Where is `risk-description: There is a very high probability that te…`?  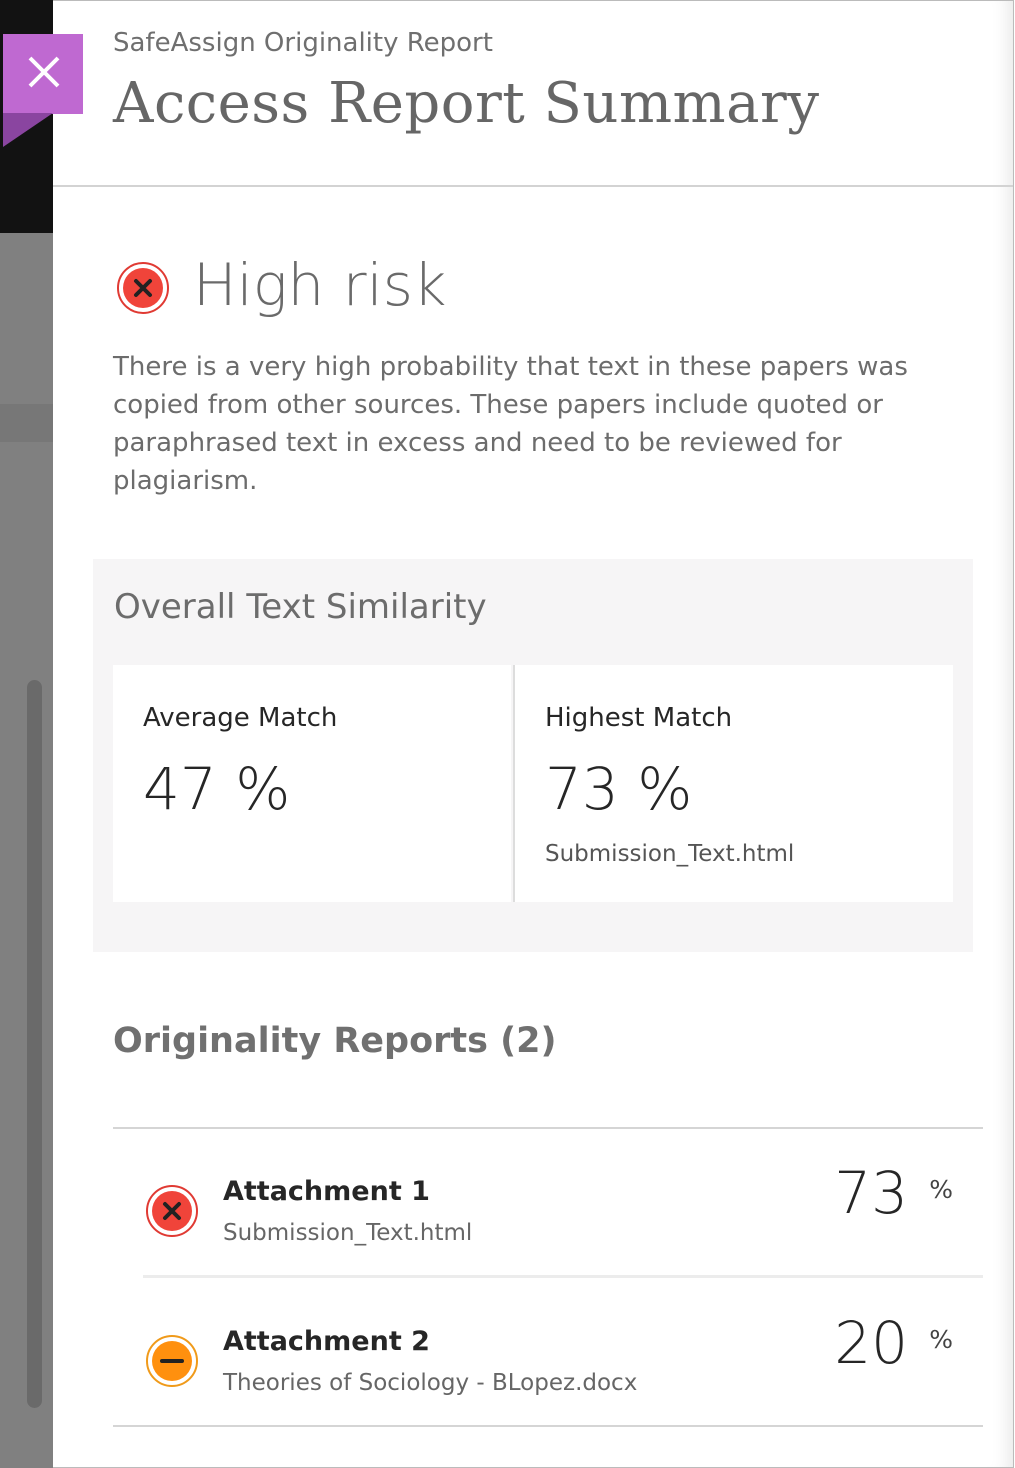 risk-description: There is a very high probability that te… is located at coordinates (510, 424).